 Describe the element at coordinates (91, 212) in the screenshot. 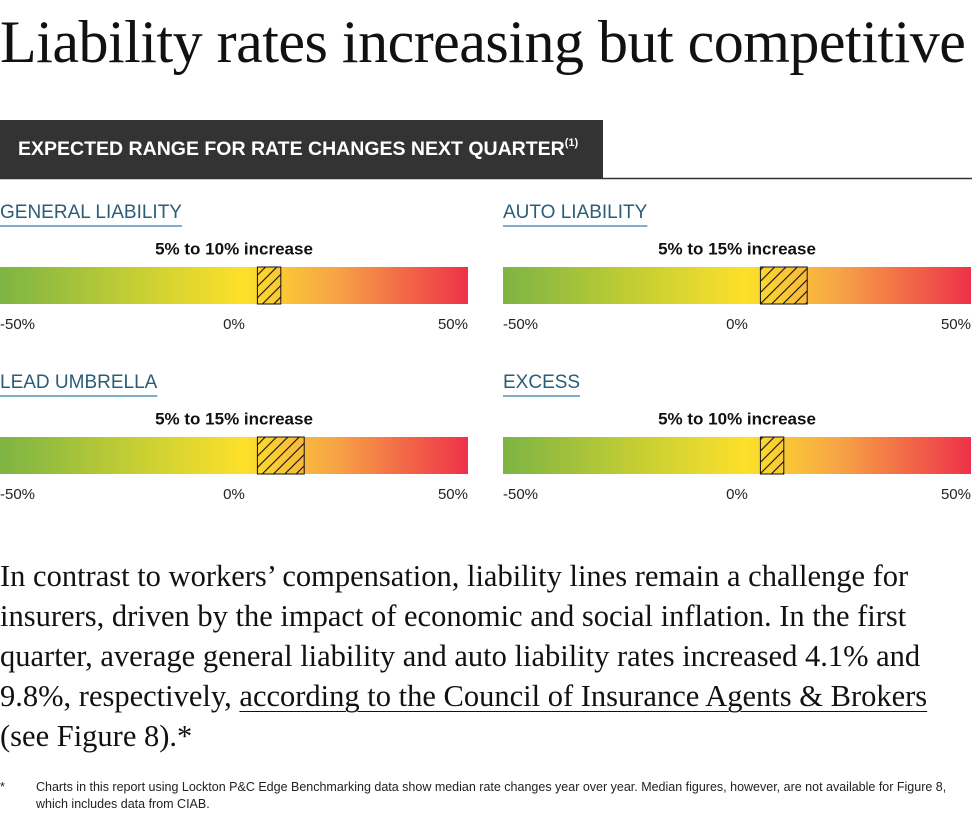

I see `chart-title: GENERAL LIABILITY` at that location.